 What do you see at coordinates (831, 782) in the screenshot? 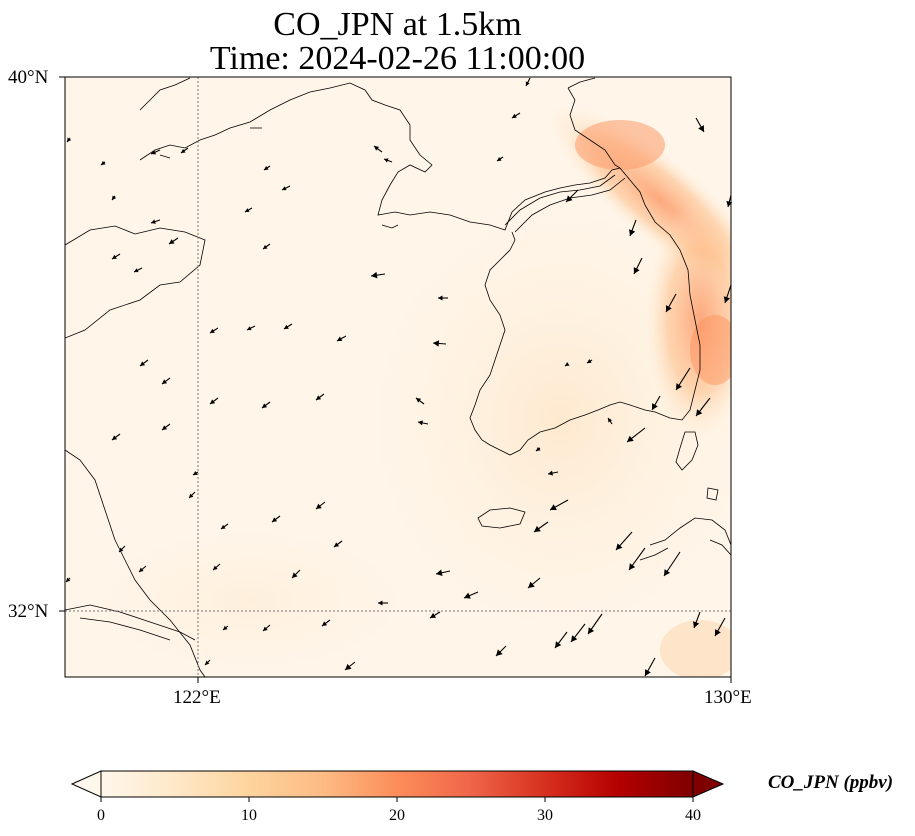
I see `colorbar-label: CO_JPN (ppbv)` at bounding box center [831, 782].